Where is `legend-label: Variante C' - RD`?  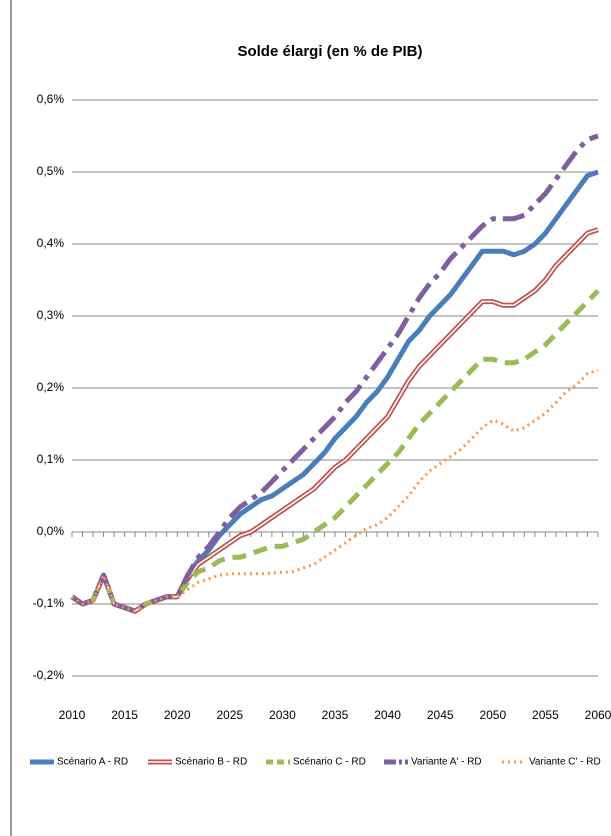
legend-label: Variante C' - RD is located at coordinates (565, 762).